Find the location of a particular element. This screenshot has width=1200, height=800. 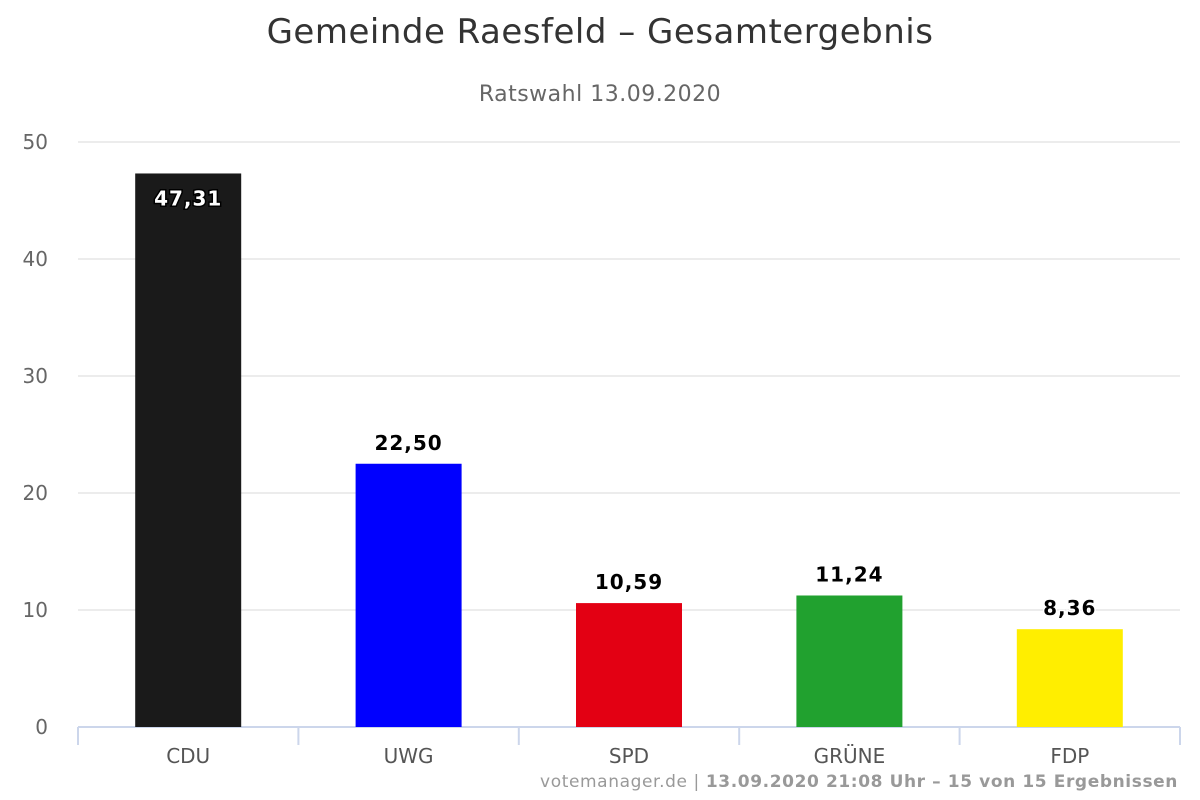

credits-source: votemanager.de is located at coordinates (614, 782).